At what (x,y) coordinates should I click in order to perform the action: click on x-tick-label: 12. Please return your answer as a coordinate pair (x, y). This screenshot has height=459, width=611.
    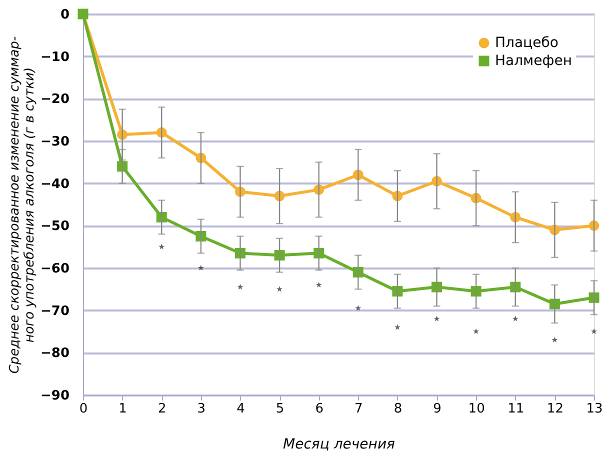
    Looking at the image, I should click on (555, 409).